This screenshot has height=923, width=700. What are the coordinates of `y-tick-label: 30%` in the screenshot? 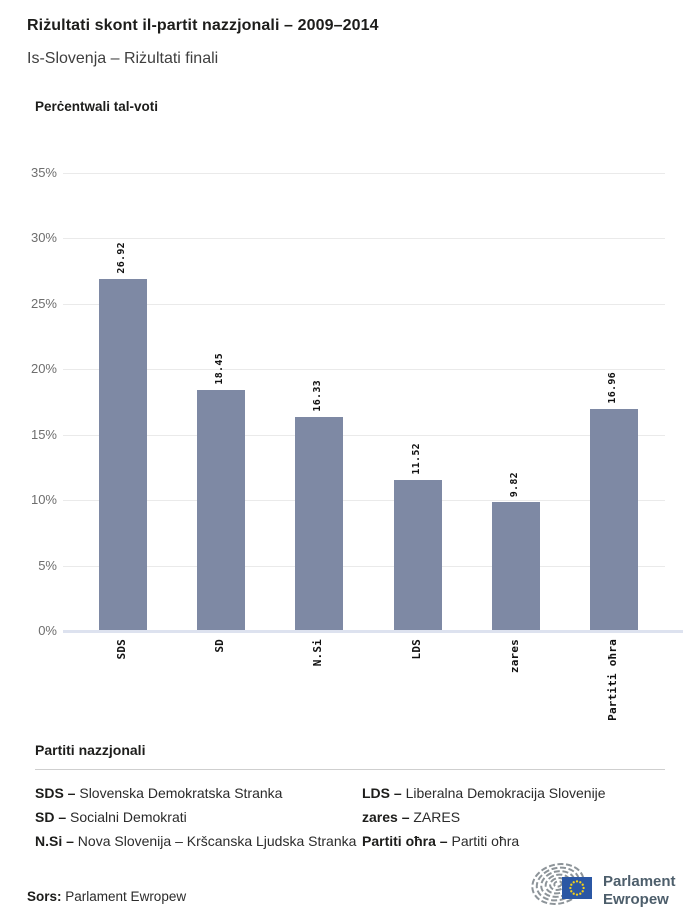 It's located at (43, 238).